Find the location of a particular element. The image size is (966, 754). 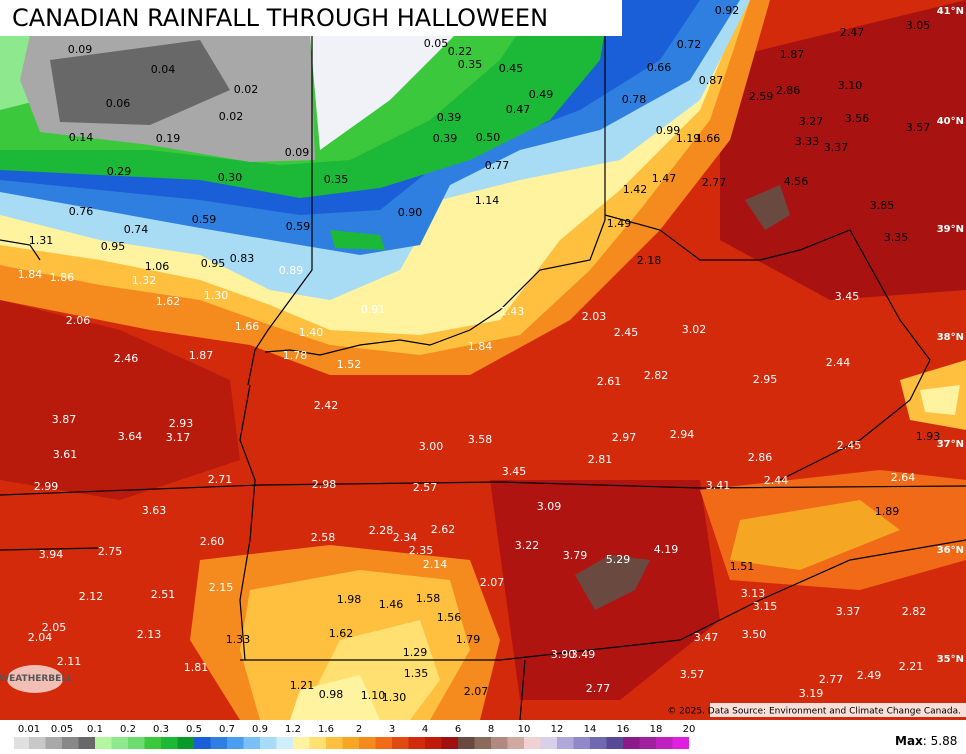

value-label: 1.19 is located at coordinates (688, 138).